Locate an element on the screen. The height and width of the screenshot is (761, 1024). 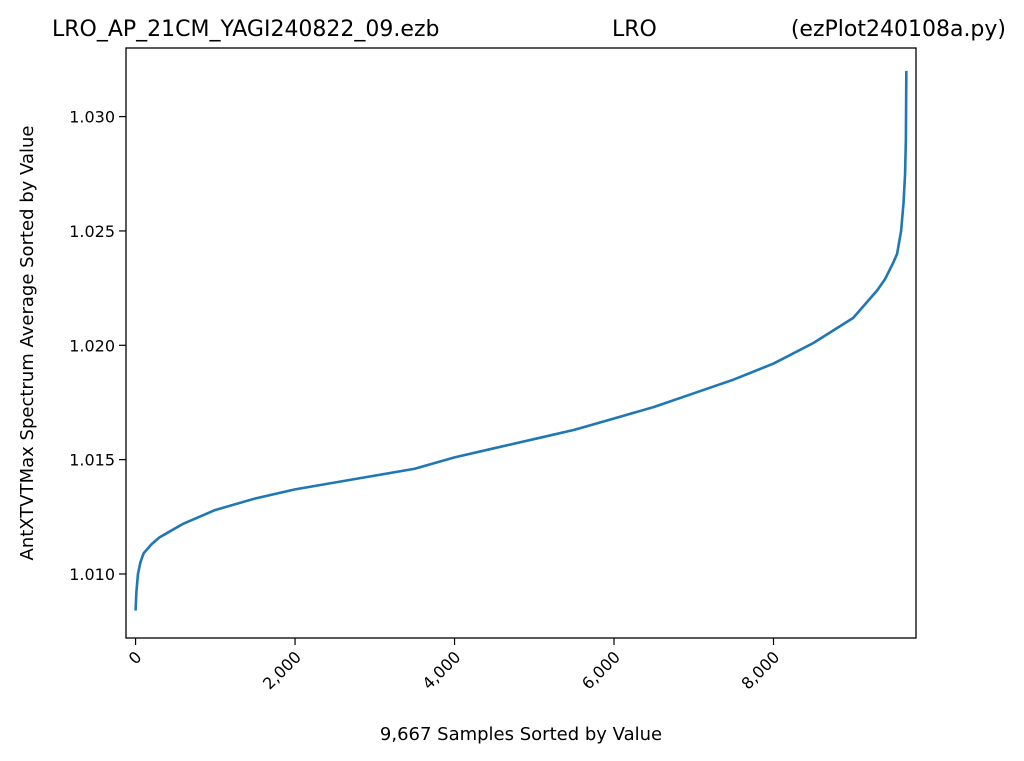
x-axis-label: 9,667 Samples Sorted by Value is located at coordinates (521, 734).